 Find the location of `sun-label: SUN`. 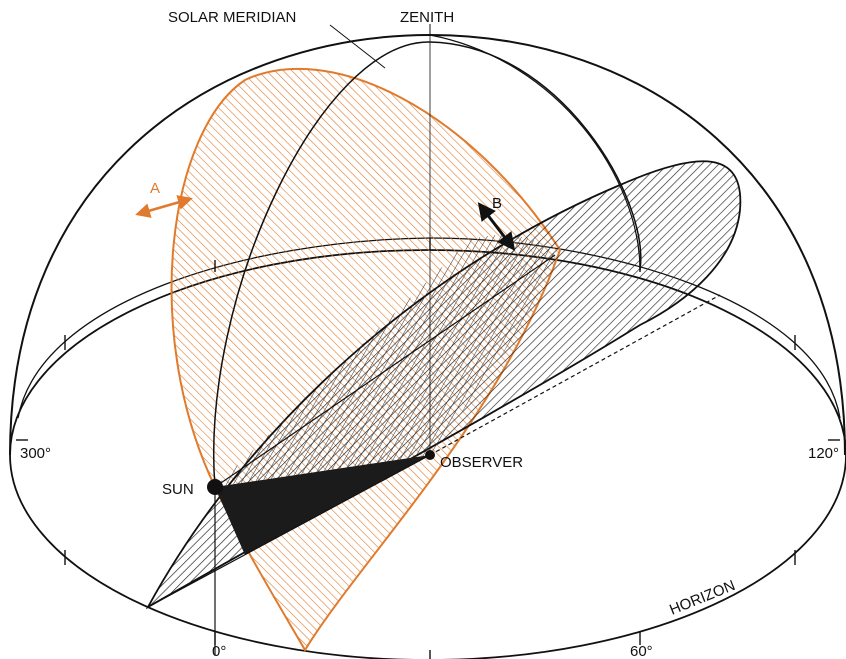

sun-label: SUN is located at coordinates (178, 489).